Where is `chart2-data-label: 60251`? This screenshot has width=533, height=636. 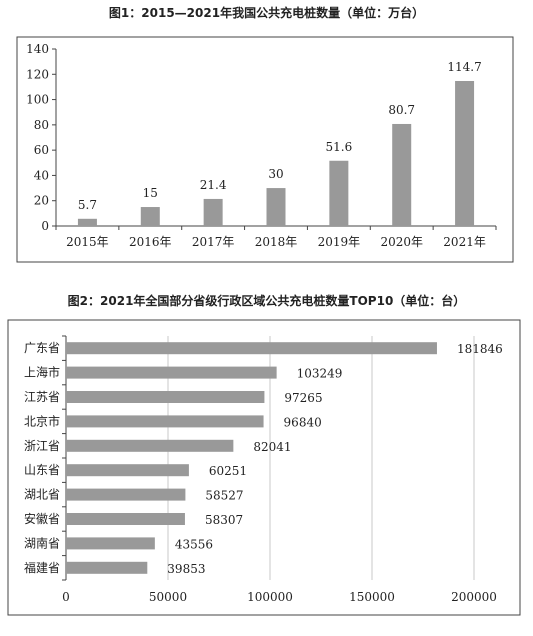
chart2-data-label: 60251 is located at coordinates (228, 471).